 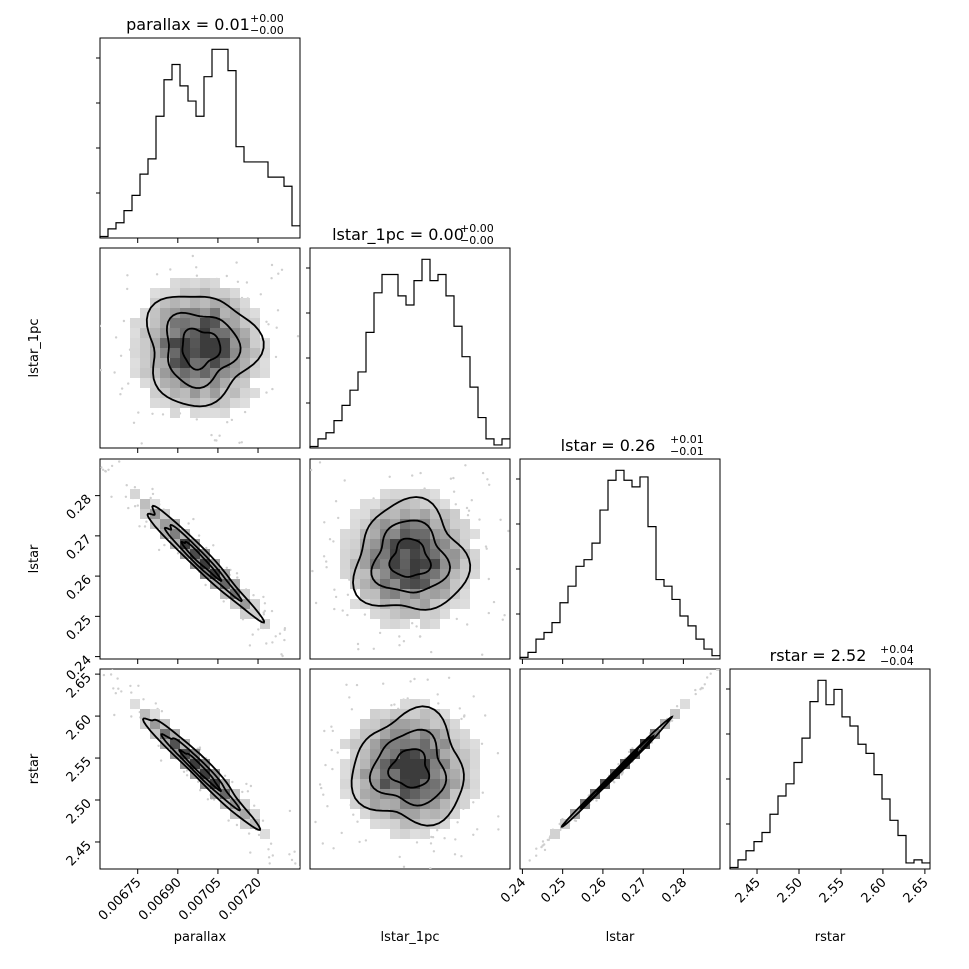 I want to click on x-axis-label-parallax: parallax, so click(x=200, y=937).